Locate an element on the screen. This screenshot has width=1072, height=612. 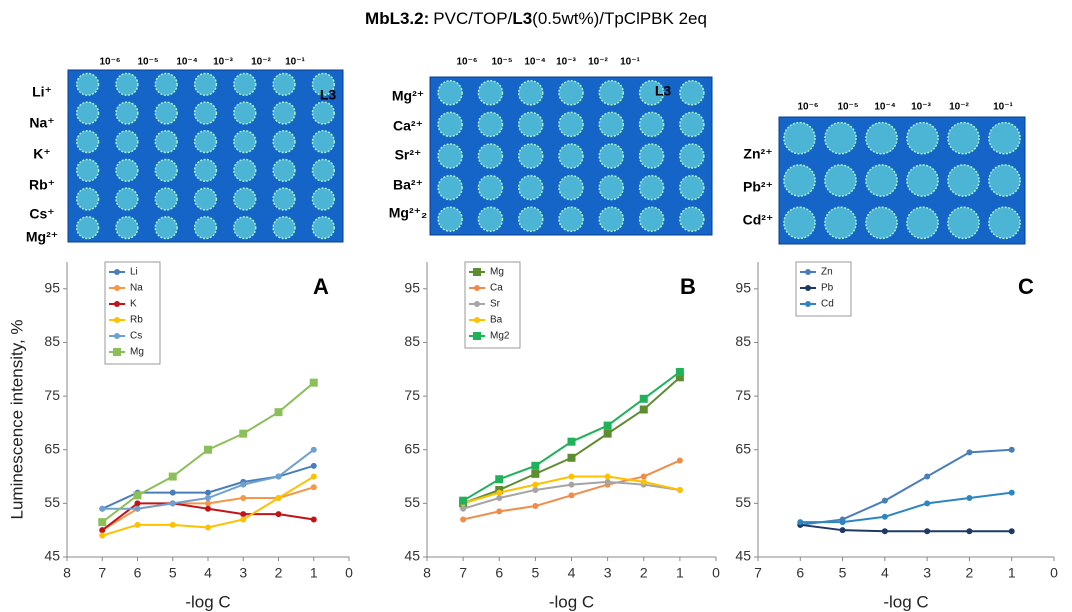
legend-label: Rb is located at coordinates (136, 320).